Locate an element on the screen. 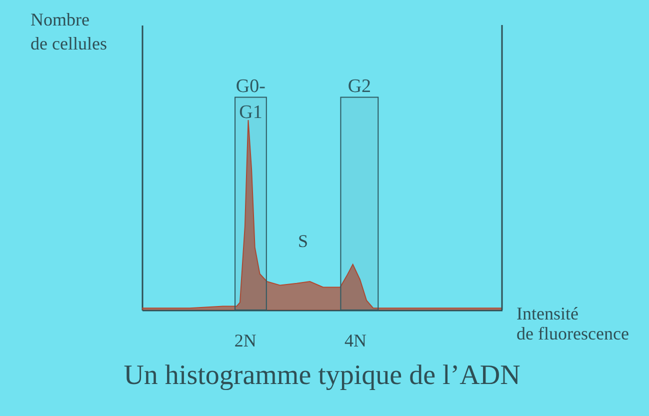  x-tick-label: 2N is located at coordinates (245, 340).